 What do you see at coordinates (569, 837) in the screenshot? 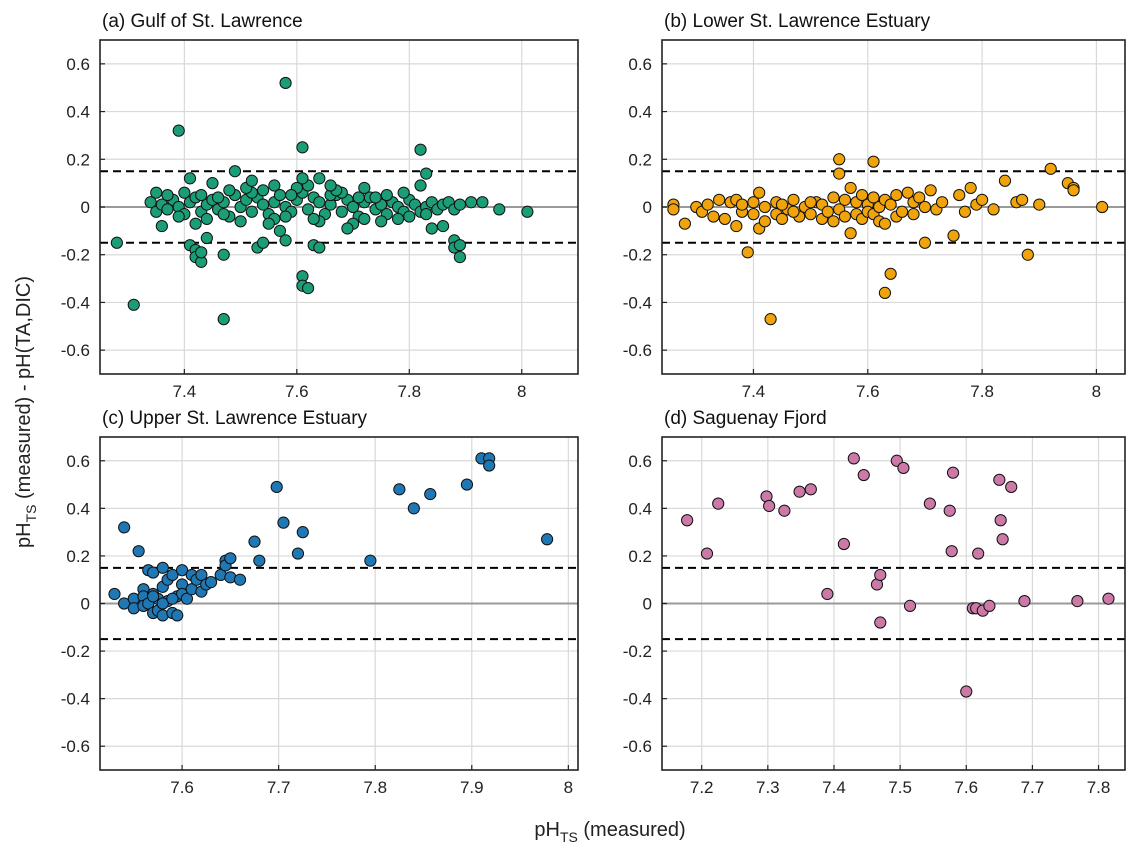
I see `x-axis-label-subscript: TS` at bounding box center [569, 837].